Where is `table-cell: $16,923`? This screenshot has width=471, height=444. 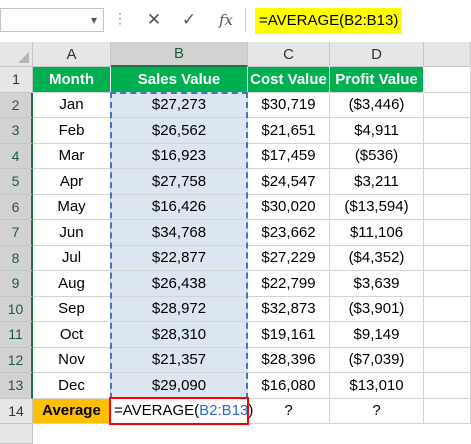 table-cell: $16,923 is located at coordinates (179, 156).